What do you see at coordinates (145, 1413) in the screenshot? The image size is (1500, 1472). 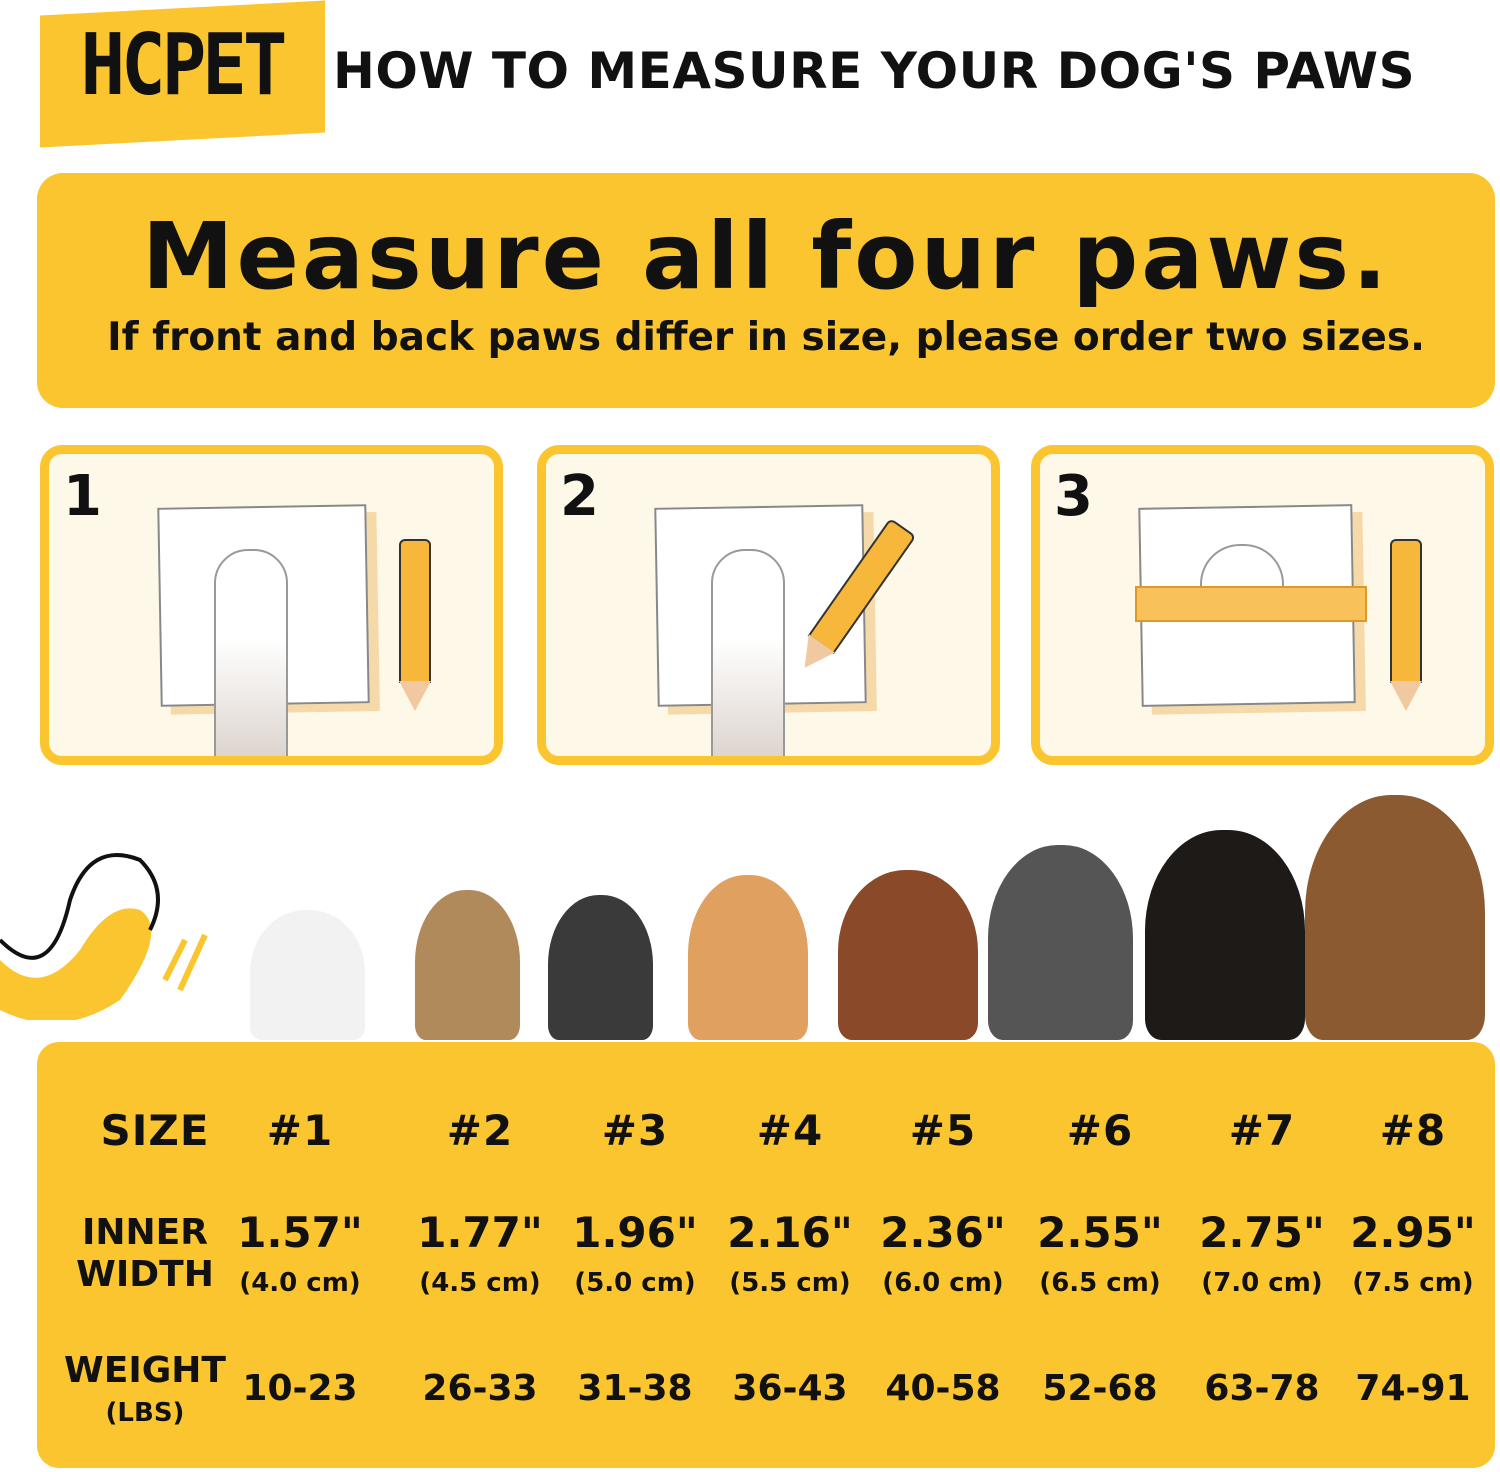 I see `weight-unit: (LBS)` at bounding box center [145, 1413].